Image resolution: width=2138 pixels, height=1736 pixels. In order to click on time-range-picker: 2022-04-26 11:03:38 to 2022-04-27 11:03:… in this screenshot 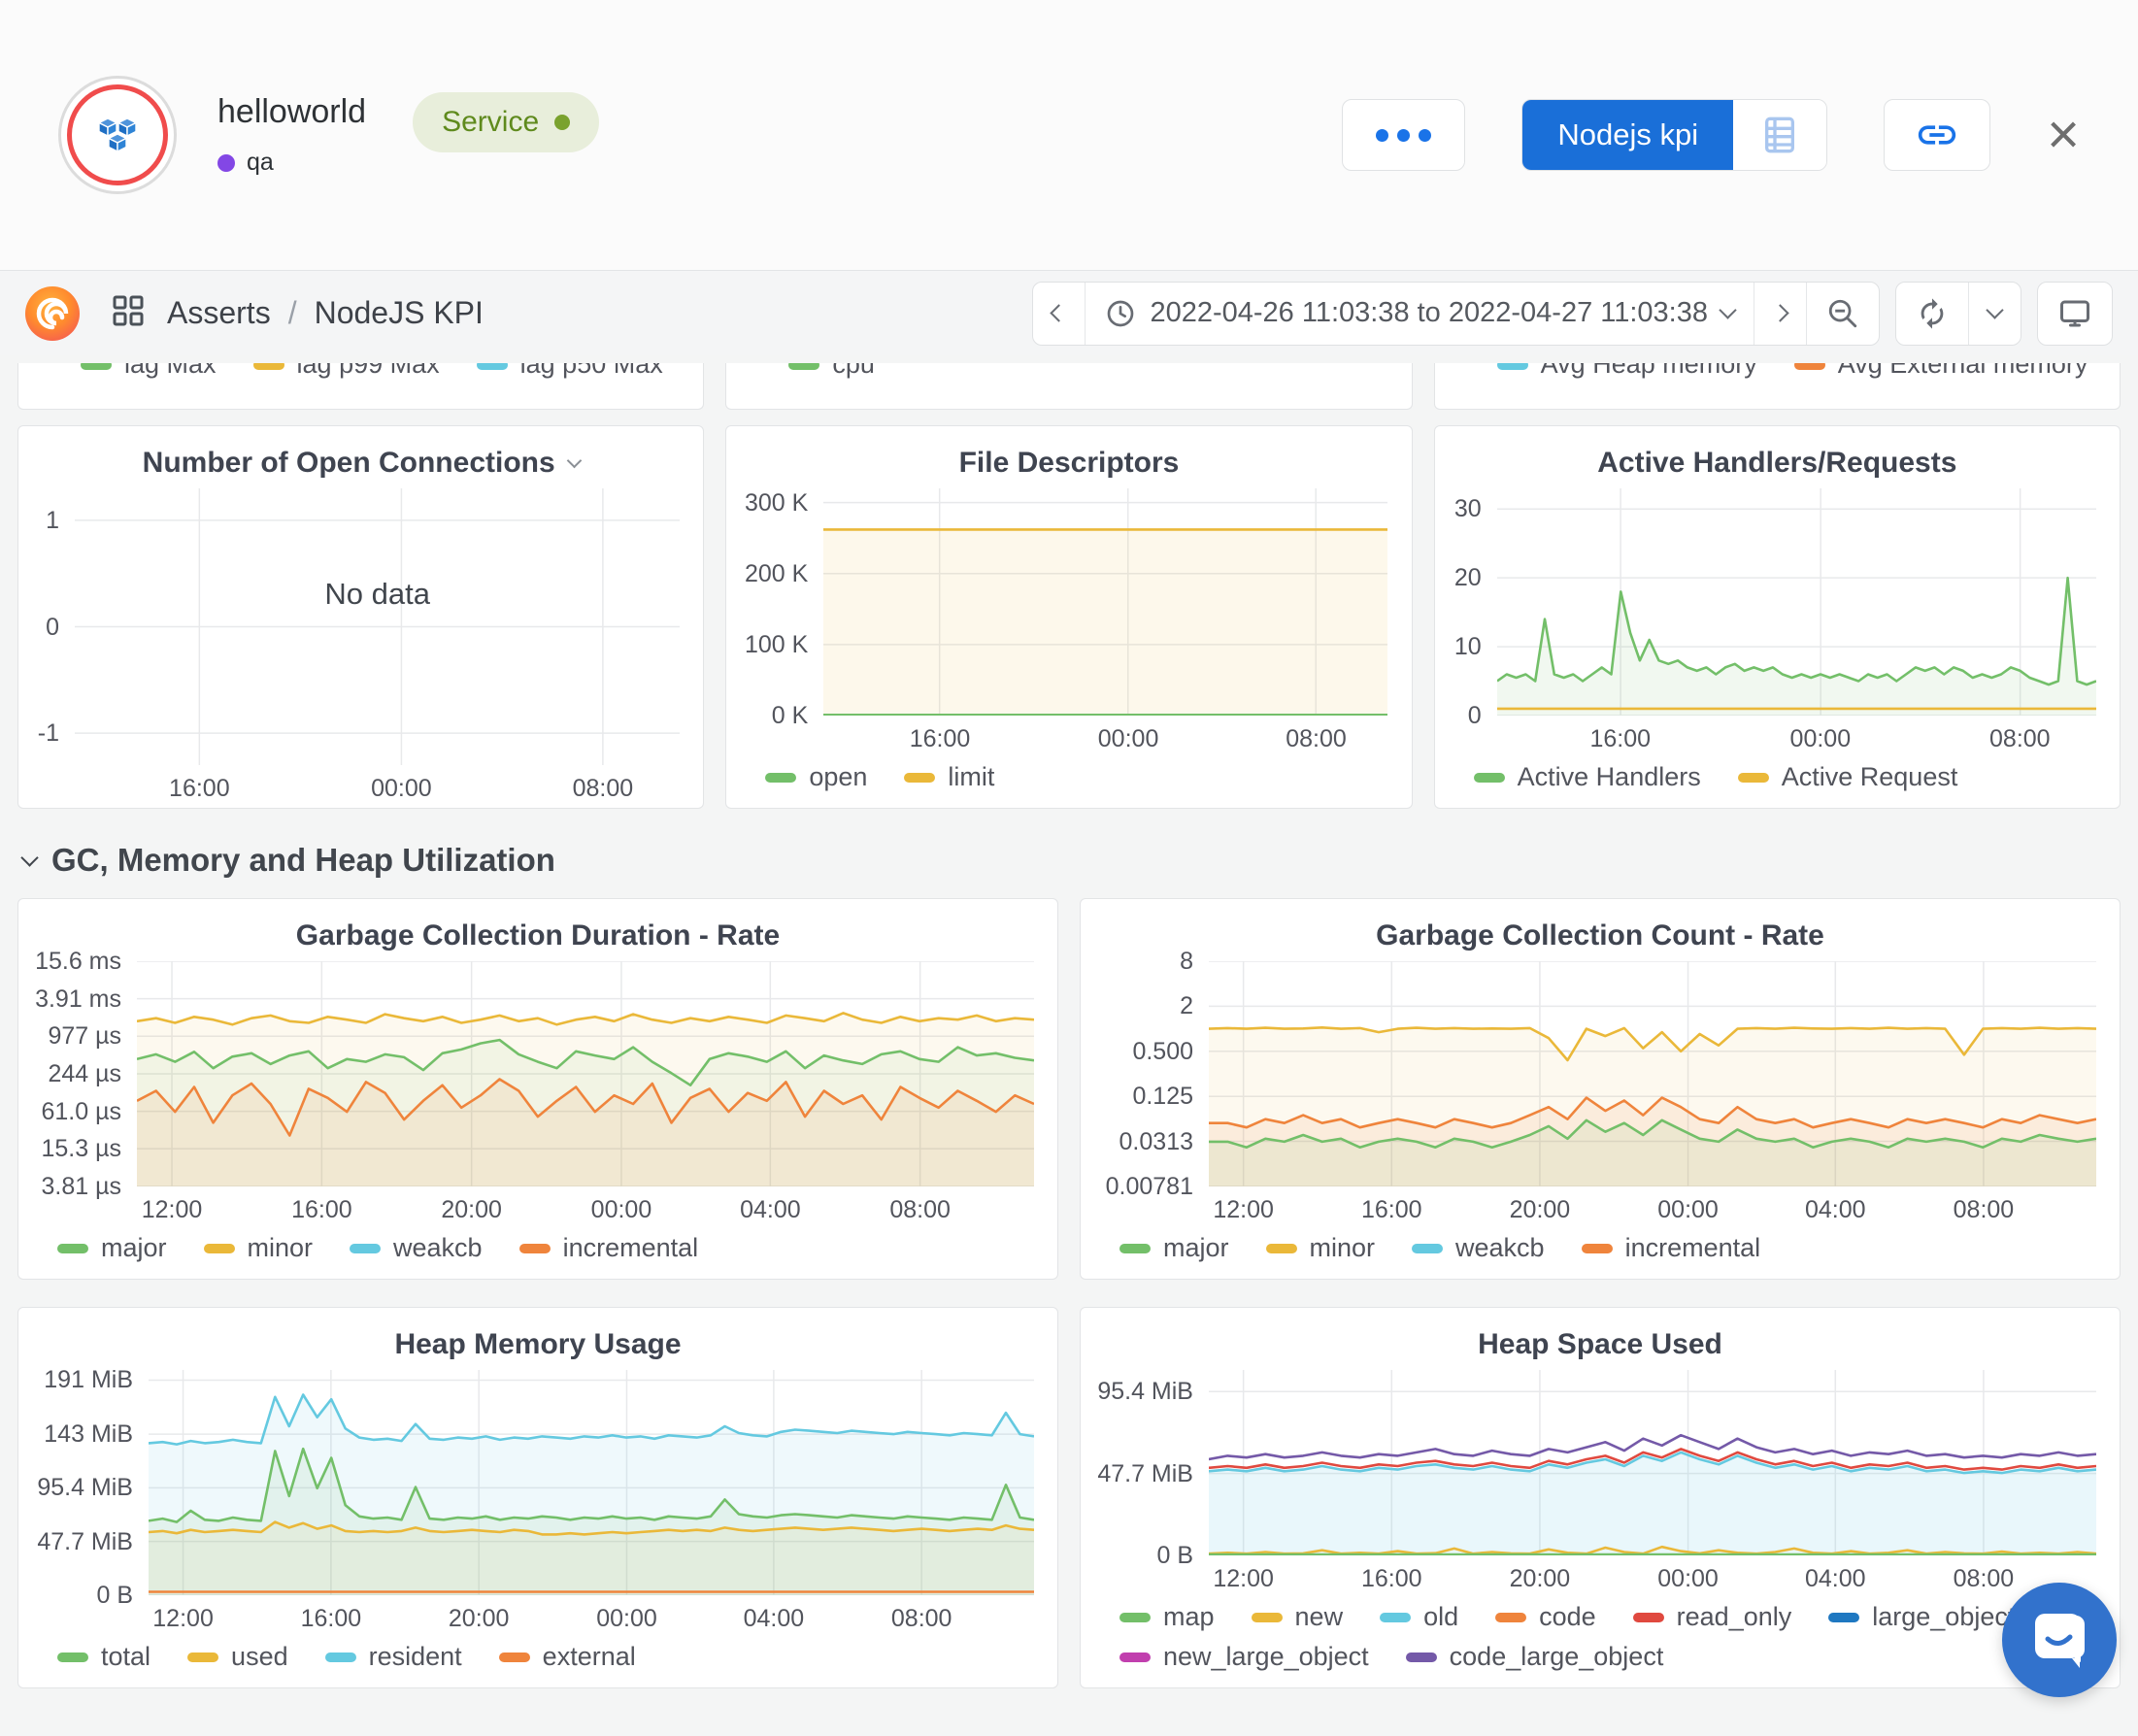, I will do `click(1419, 313)`.